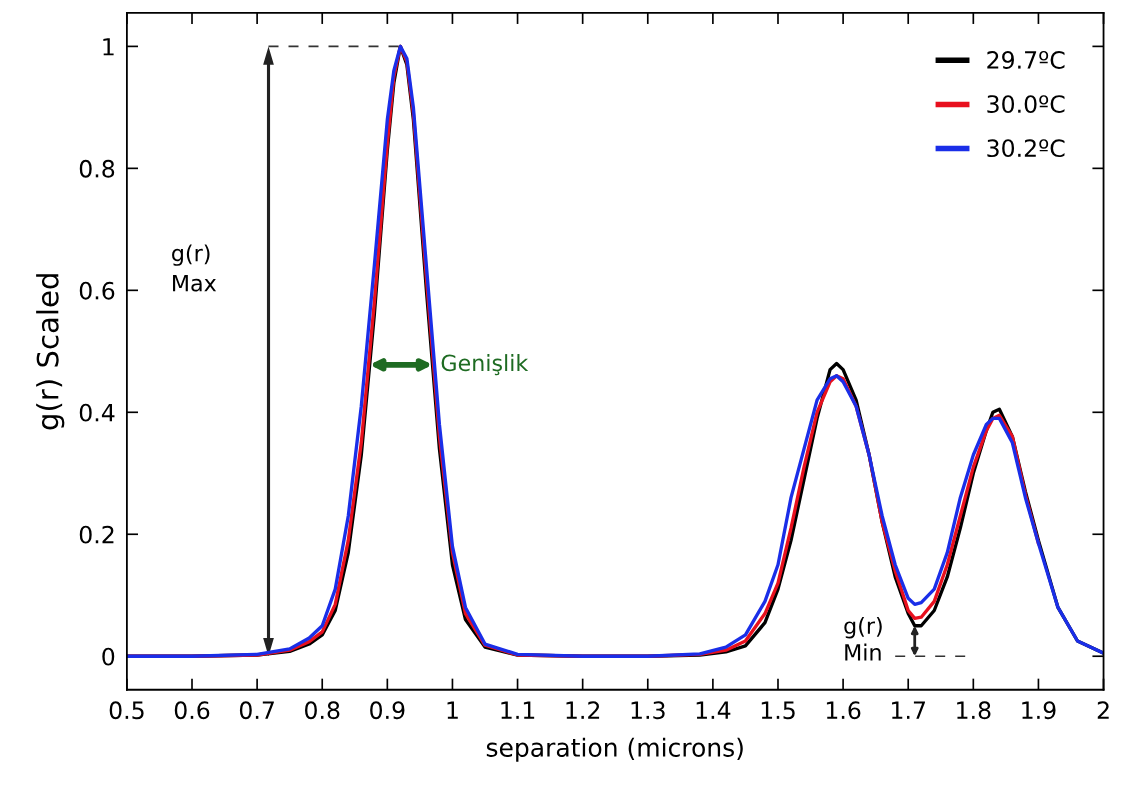 The image size is (1133, 803). I want to click on y-tick-label: 0.6, so click(97, 290).